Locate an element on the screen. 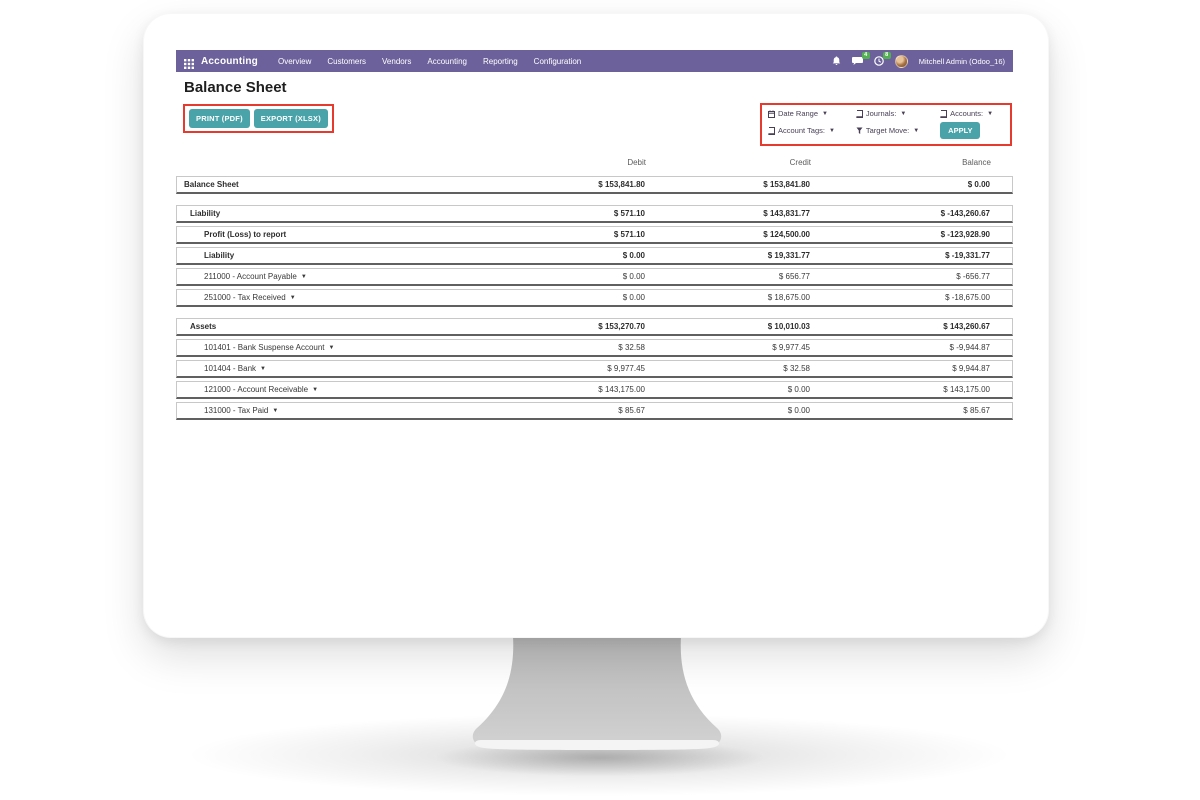 This screenshot has height=800, width=1200. monitor-stand is located at coordinates (597, 694).